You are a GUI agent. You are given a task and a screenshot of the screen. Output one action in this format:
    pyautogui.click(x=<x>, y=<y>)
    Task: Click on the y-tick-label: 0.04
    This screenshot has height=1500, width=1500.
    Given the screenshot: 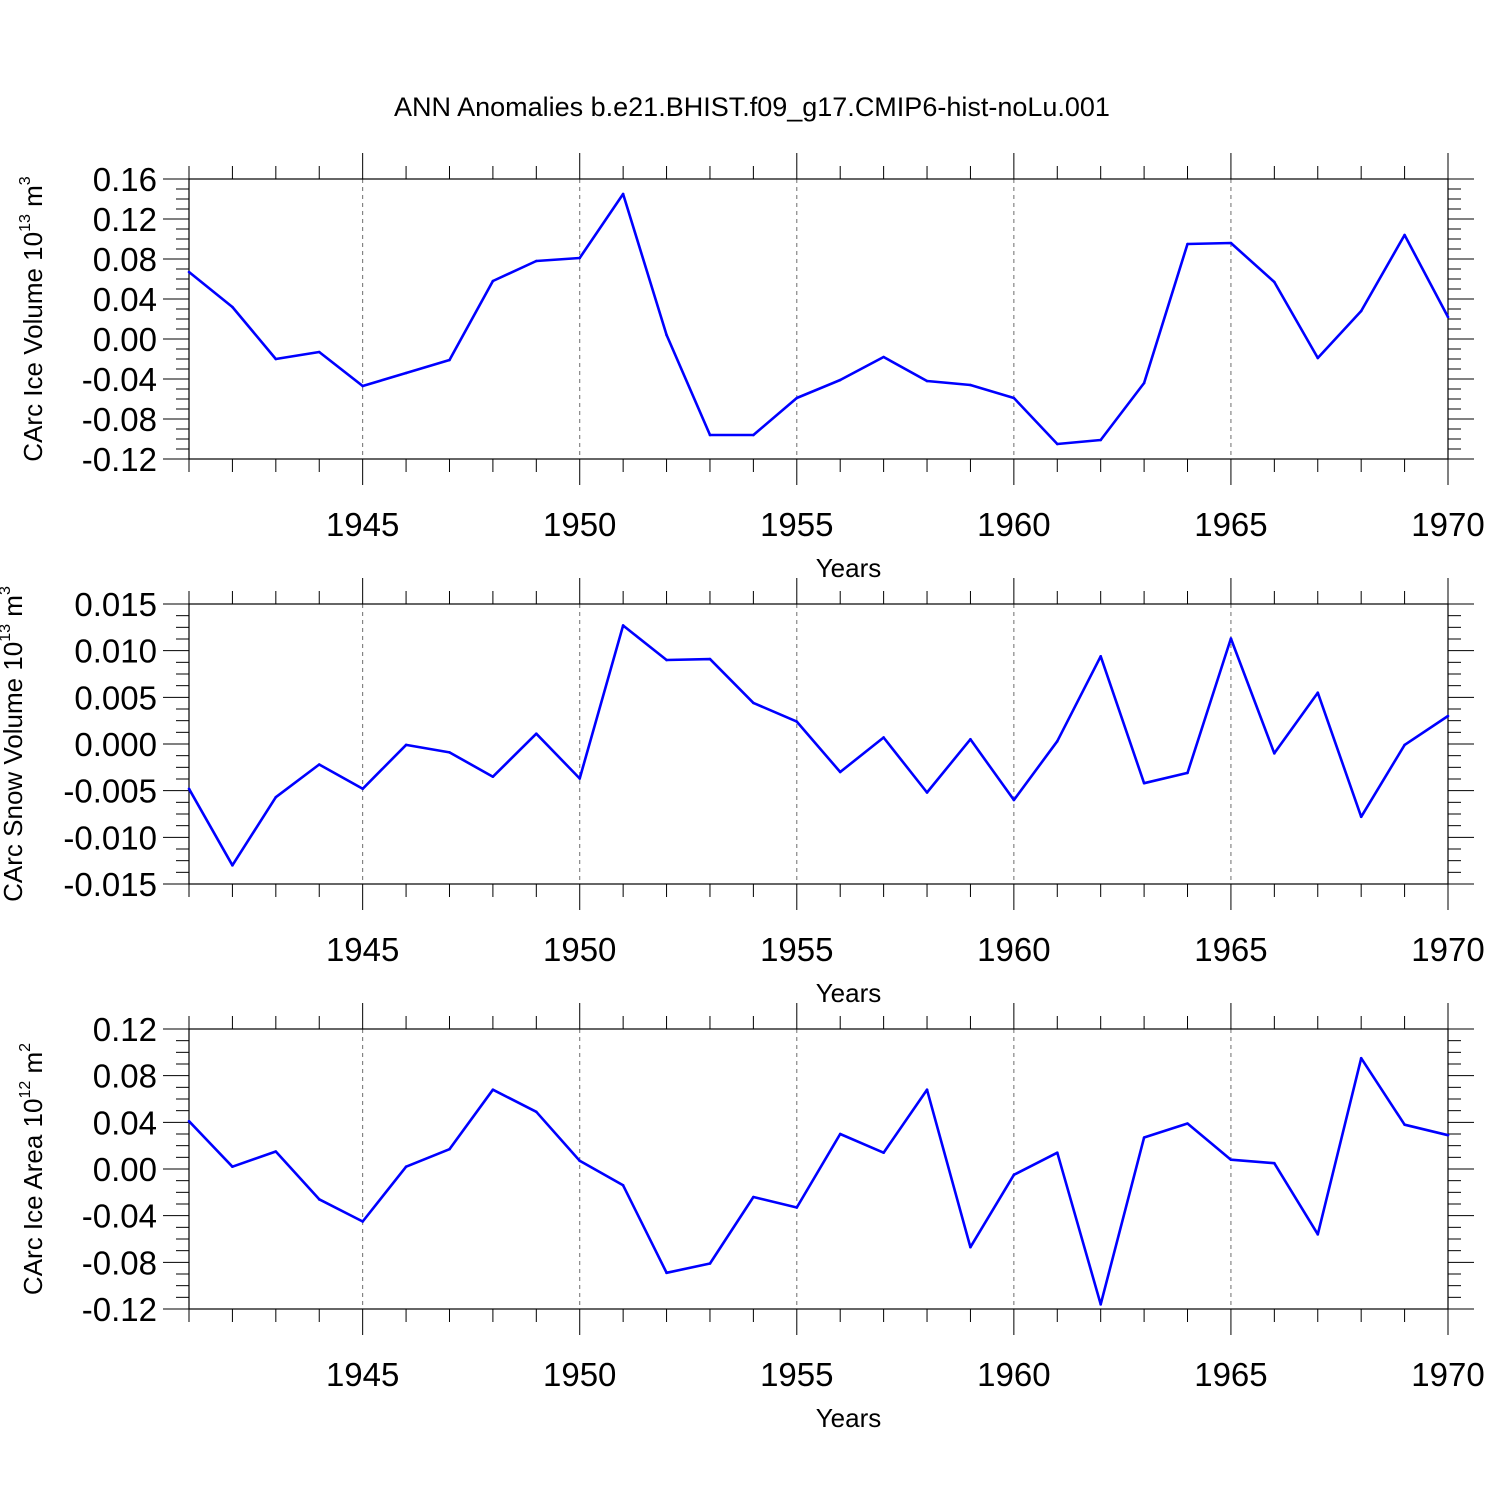 What is the action you would take?
    pyautogui.click(x=125, y=299)
    